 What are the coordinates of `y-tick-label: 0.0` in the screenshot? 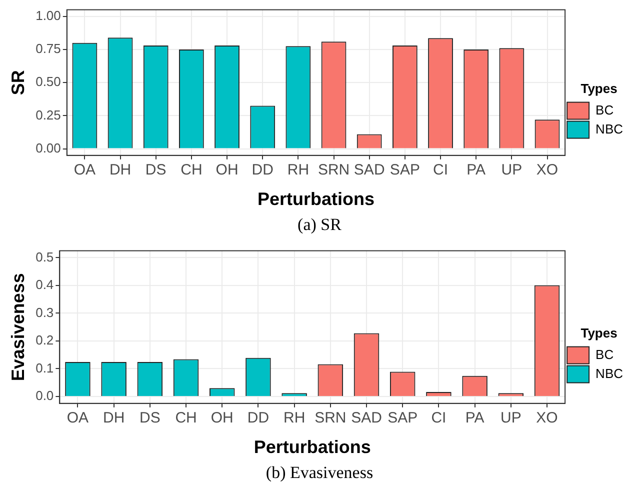 It's located at (45, 396).